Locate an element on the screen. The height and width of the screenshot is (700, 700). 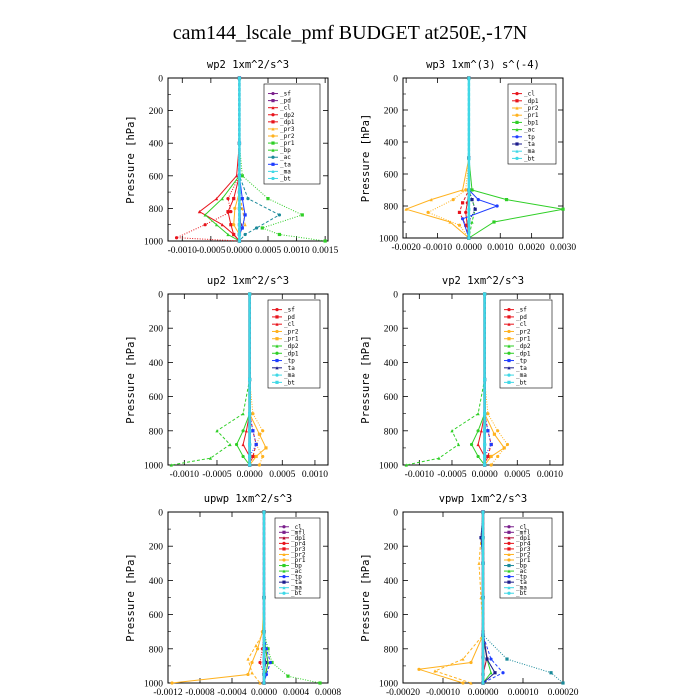
x-tick-label: 0.0005 is located at coordinates (517, 475).